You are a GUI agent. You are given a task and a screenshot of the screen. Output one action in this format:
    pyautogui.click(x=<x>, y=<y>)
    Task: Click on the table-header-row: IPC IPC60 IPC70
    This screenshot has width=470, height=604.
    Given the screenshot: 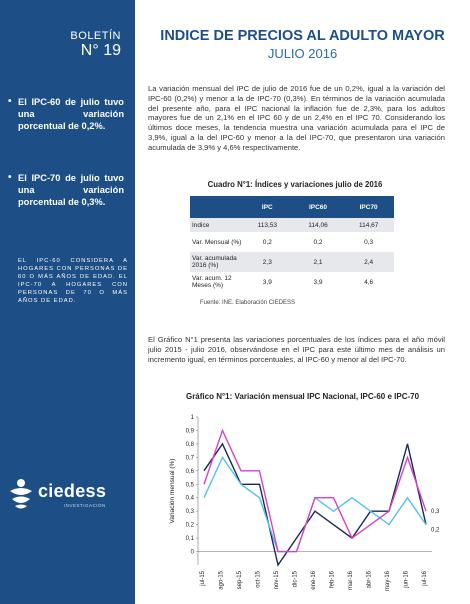 What is the action you would take?
    pyautogui.click(x=292, y=207)
    